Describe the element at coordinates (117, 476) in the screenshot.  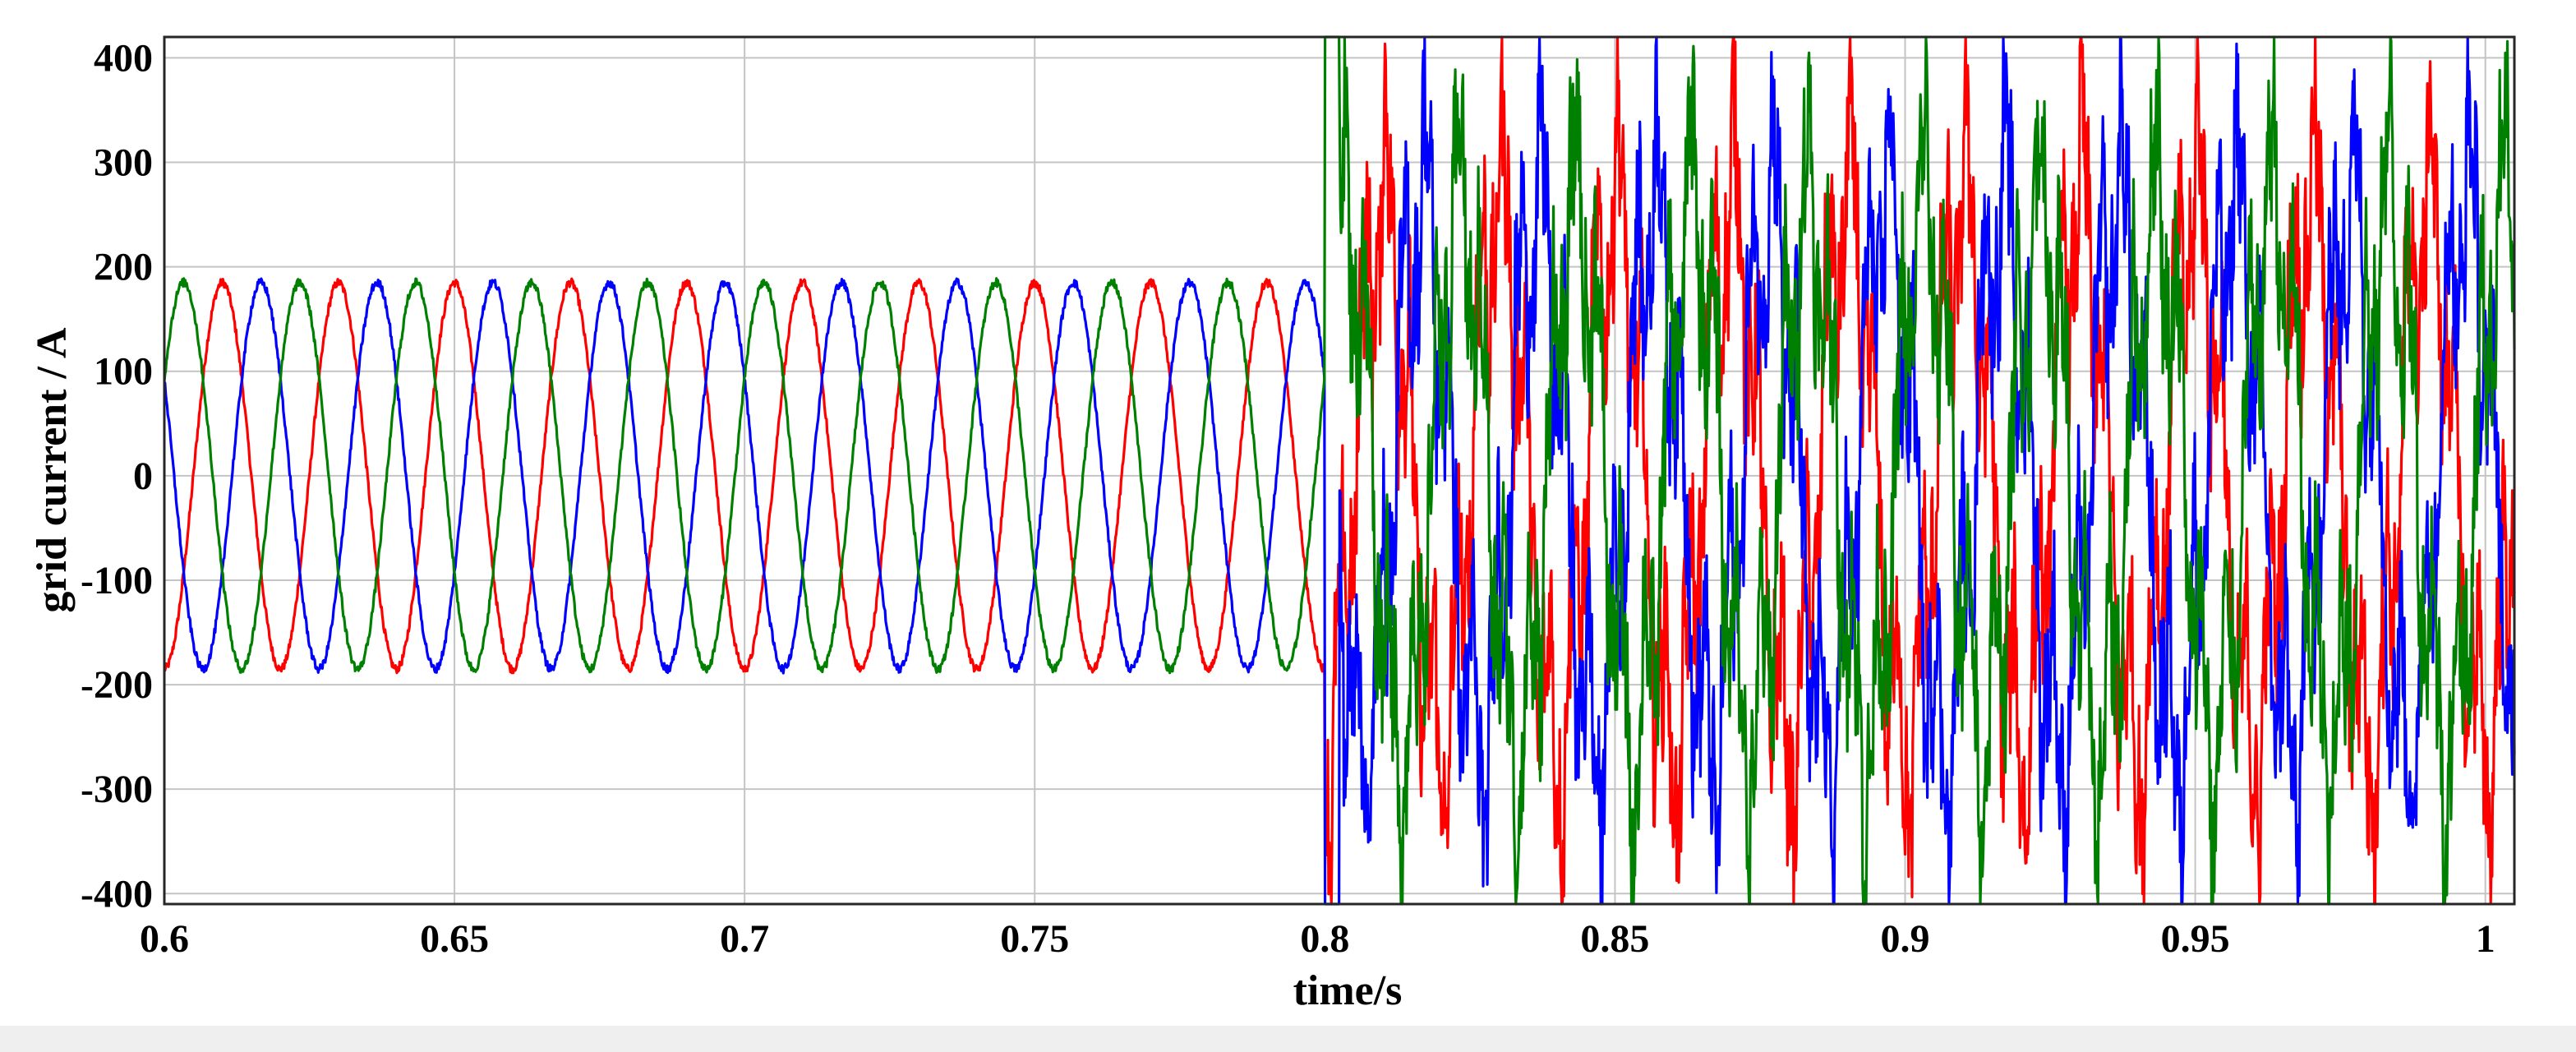
I see `y-tick-labels: 400 300 200 100 0 -100 -200 -300 -400` at that location.